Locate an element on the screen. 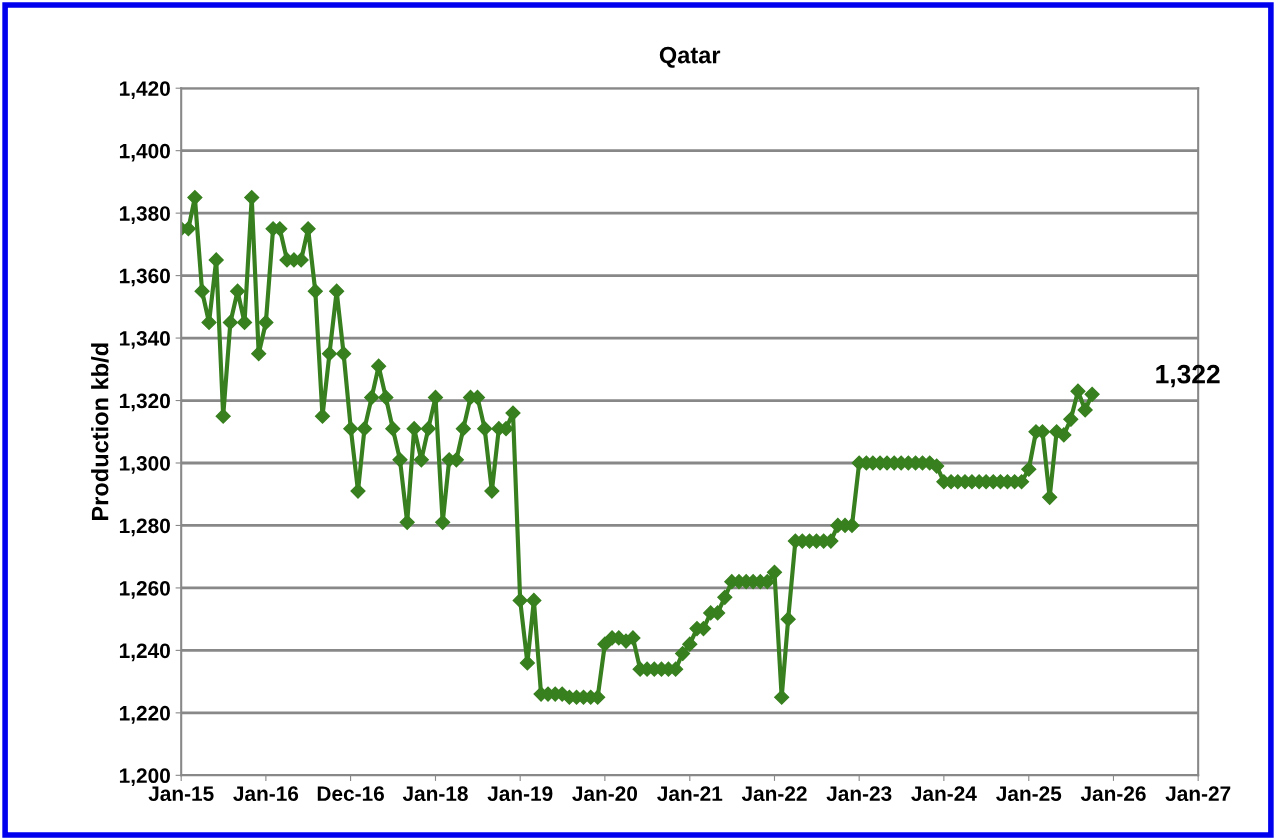  x-tick-label: Dec-16 is located at coordinates (350, 794).